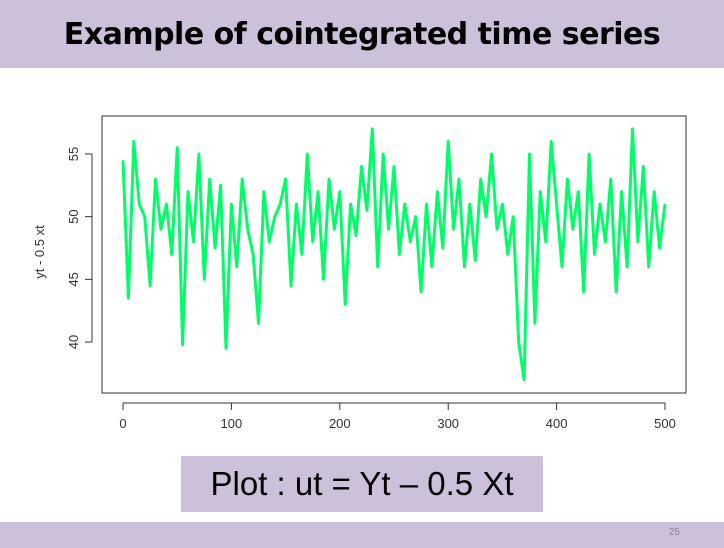 The width and height of the screenshot is (724, 548). I want to click on page-number: 25, so click(674, 532).